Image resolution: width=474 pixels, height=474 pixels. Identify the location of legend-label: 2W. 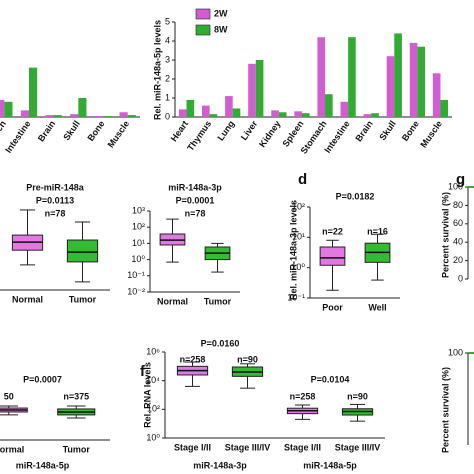
(221, 13).